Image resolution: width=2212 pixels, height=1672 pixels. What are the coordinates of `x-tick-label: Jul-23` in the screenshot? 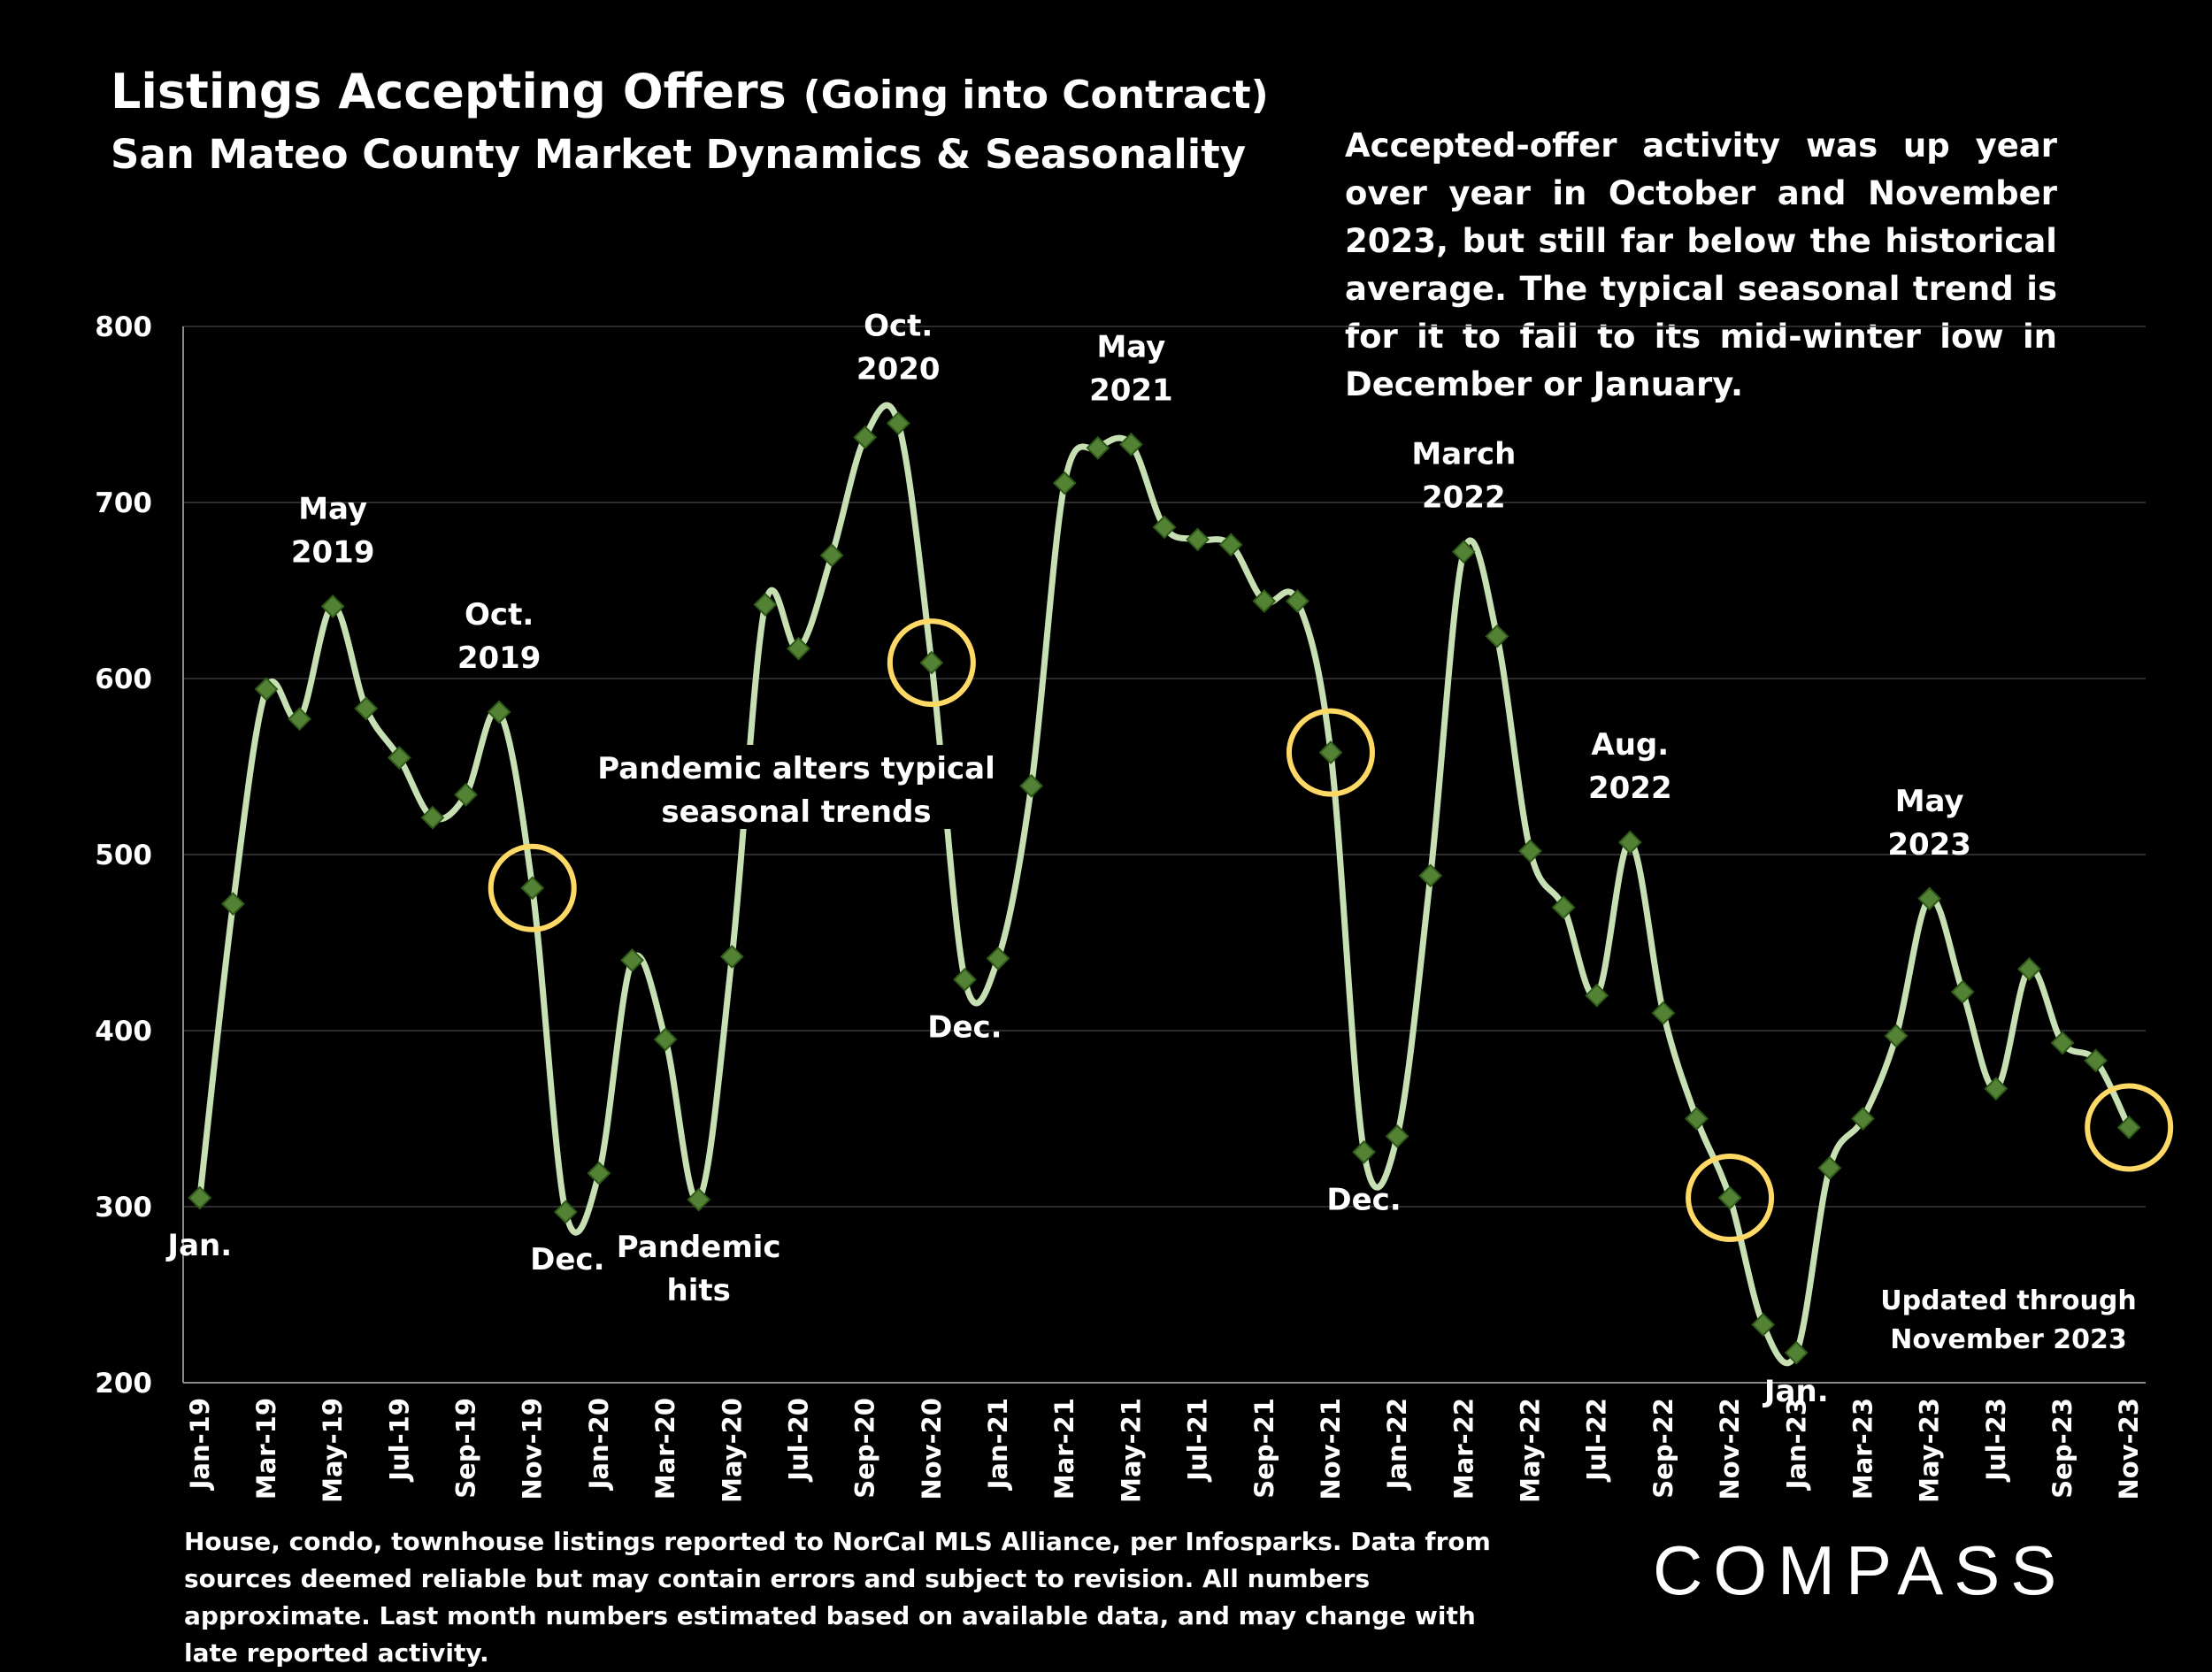 It's located at (1996, 1440).